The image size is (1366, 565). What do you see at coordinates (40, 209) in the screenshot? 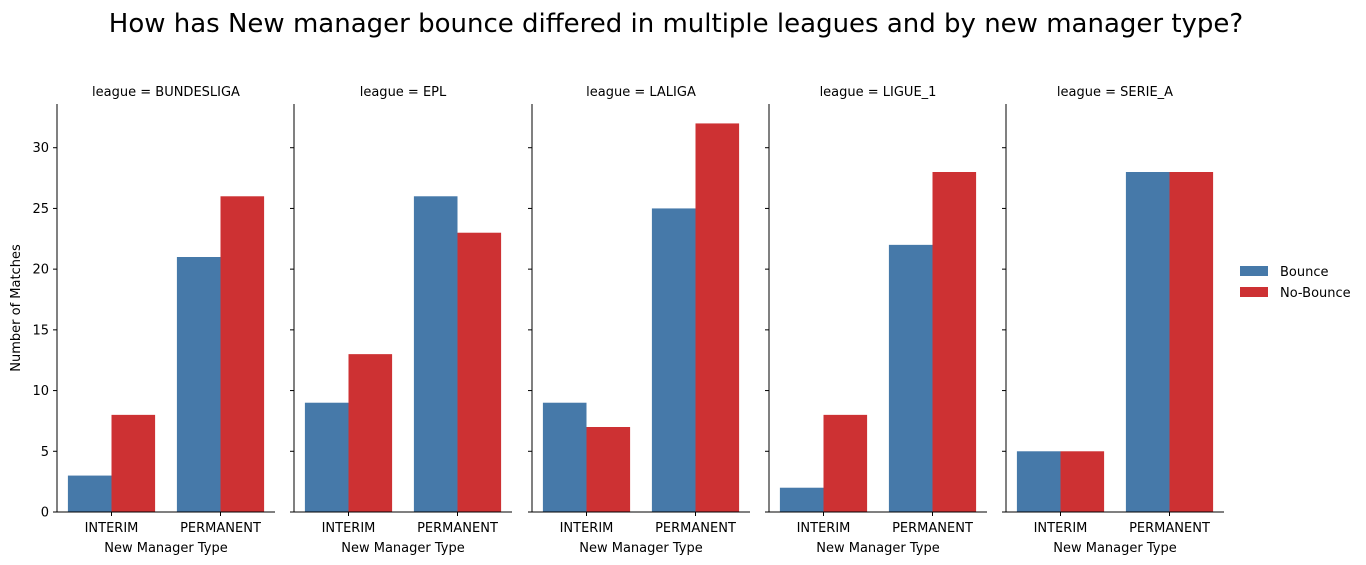
I see `y-tick-label: 25` at bounding box center [40, 209].